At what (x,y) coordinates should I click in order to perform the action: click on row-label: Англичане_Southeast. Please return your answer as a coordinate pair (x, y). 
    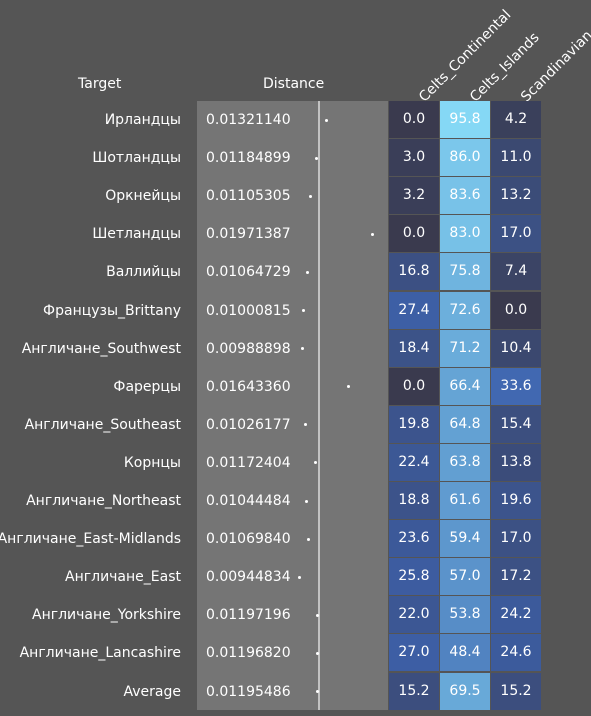
    Looking at the image, I should click on (102, 424).